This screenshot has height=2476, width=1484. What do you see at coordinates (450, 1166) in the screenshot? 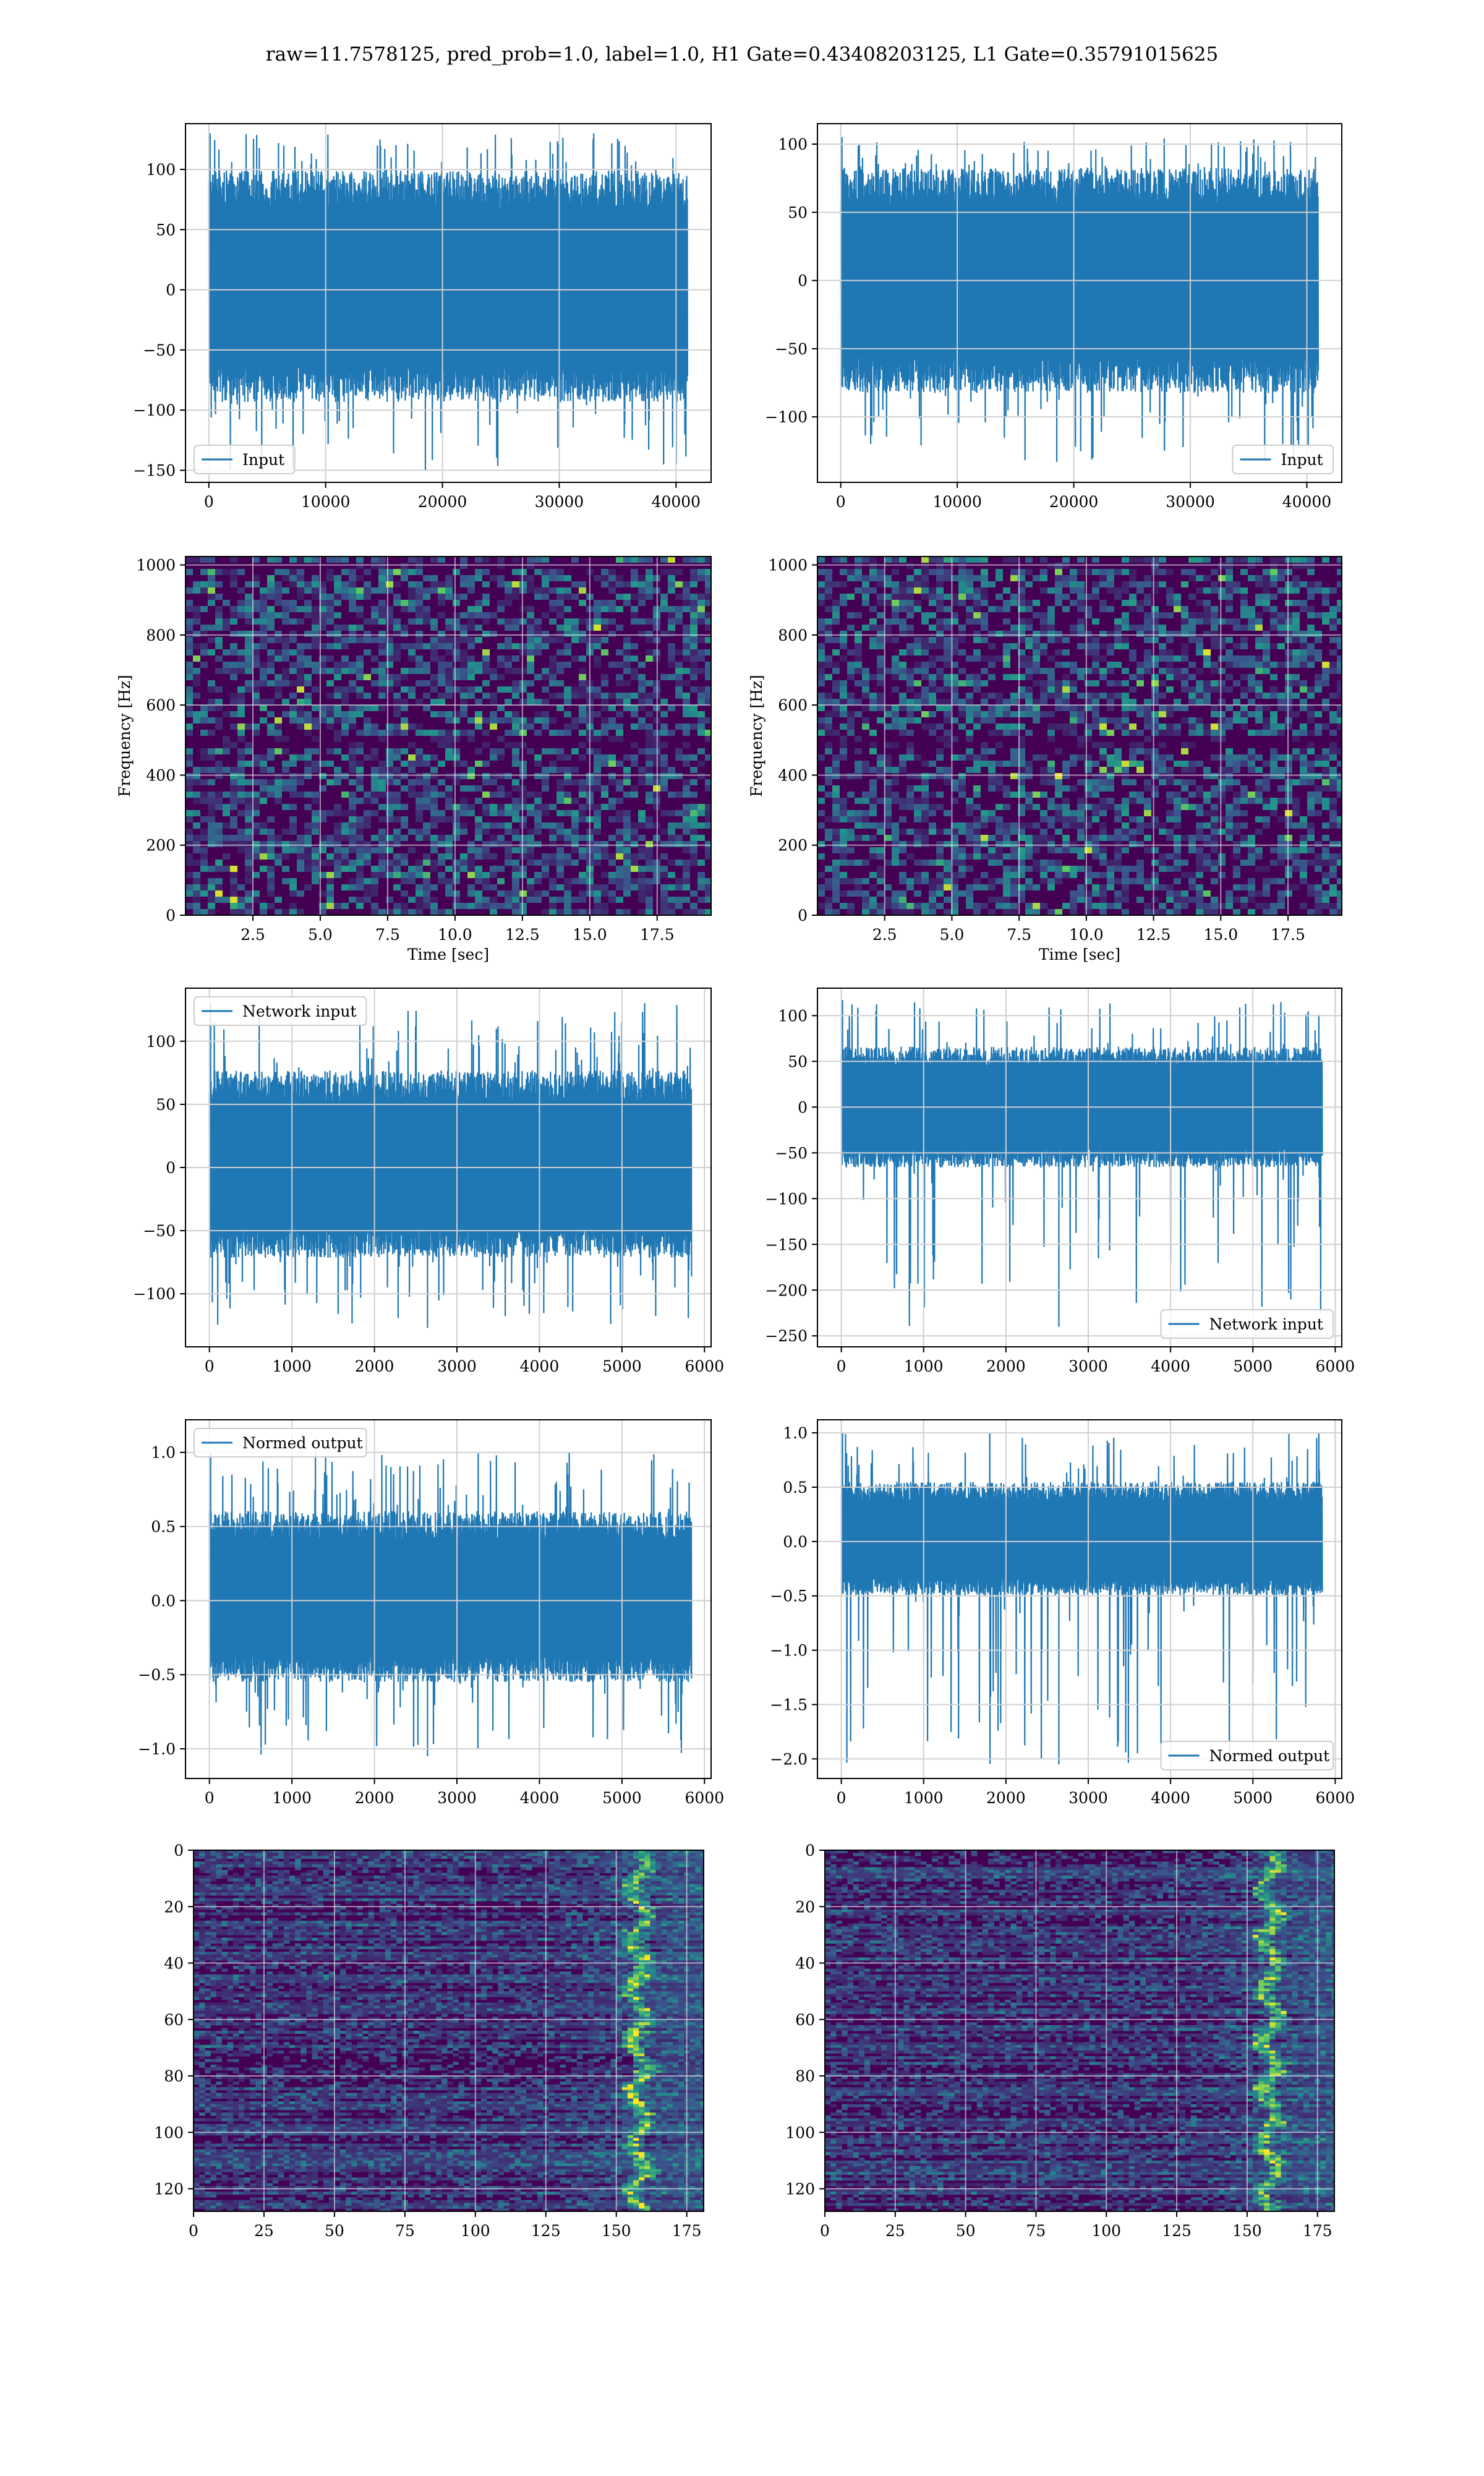
I see `h1-network-input-series-core` at bounding box center [450, 1166].